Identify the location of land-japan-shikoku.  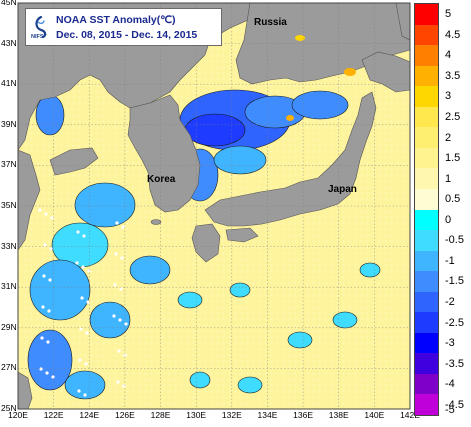
(242, 235).